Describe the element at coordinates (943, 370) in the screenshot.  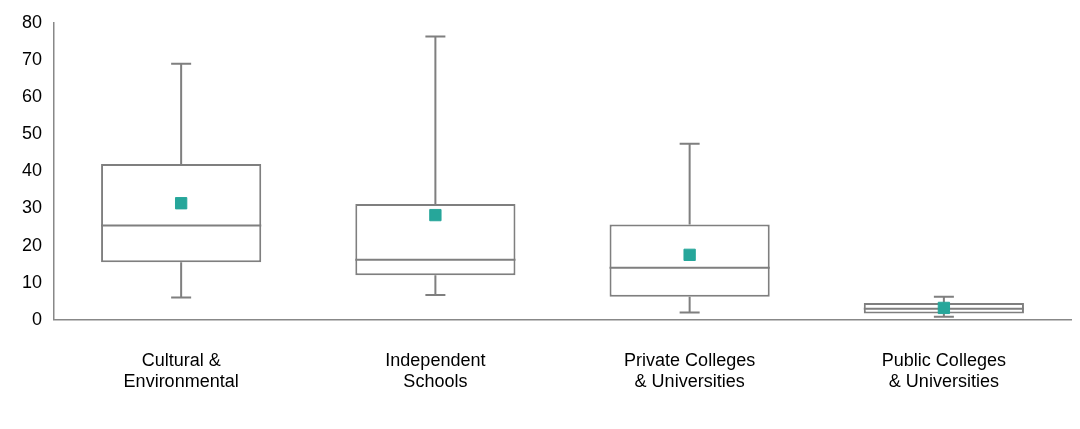
I see `x-tick-label: Public Colleges & Universities` at that location.